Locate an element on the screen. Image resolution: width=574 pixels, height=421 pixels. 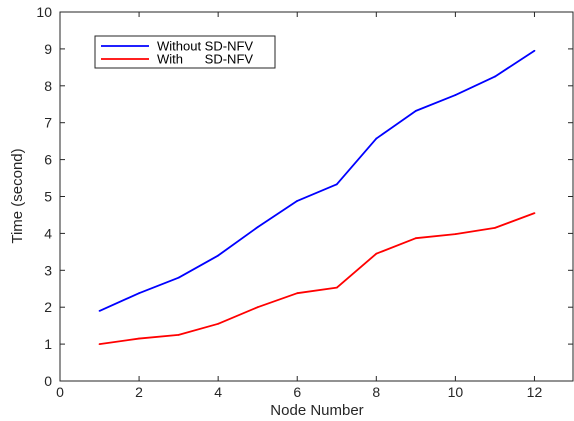
x-tick-label: 12 is located at coordinates (535, 392).